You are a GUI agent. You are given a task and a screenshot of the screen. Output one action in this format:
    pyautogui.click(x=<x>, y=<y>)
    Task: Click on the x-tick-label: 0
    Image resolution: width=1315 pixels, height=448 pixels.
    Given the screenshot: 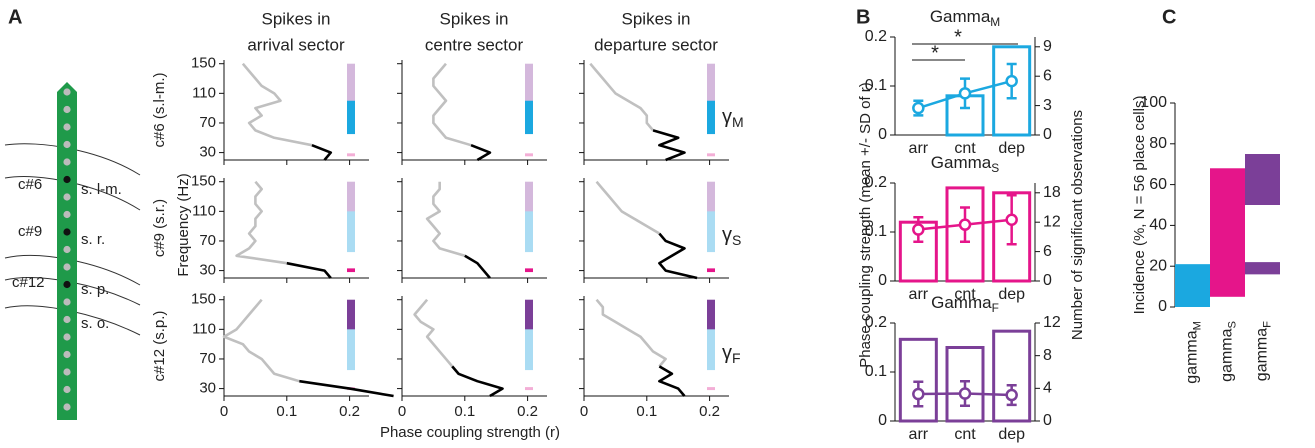 What is the action you would take?
    pyautogui.click(x=402, y=411)
    